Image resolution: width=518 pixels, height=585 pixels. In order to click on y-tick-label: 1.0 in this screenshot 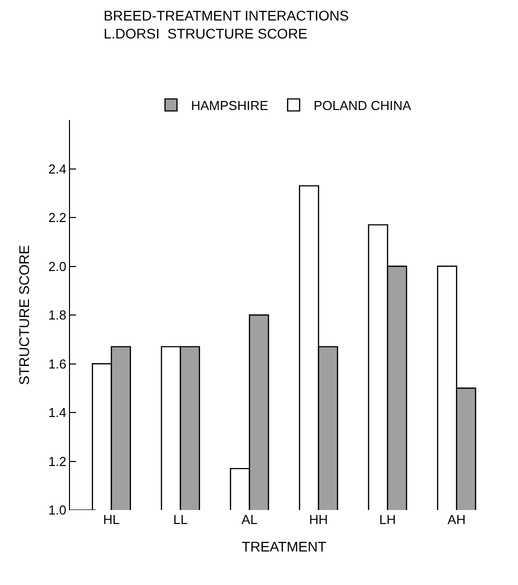, I will do `click(57, 510)`.